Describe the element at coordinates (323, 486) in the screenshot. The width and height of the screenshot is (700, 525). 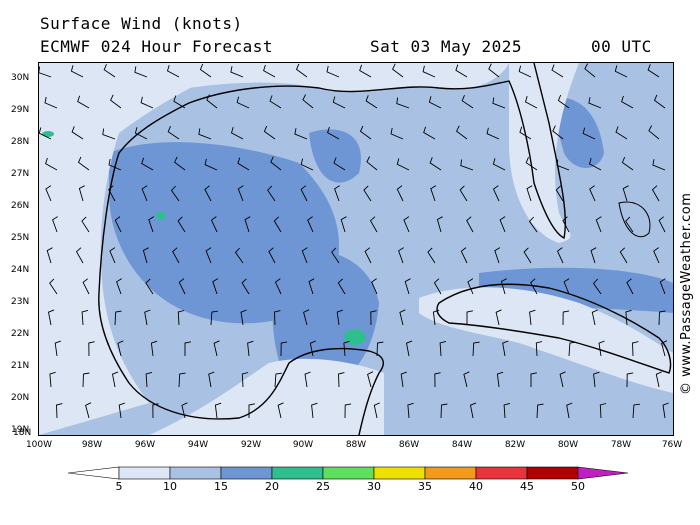
I see `legend-tick-label: 25` at that location.